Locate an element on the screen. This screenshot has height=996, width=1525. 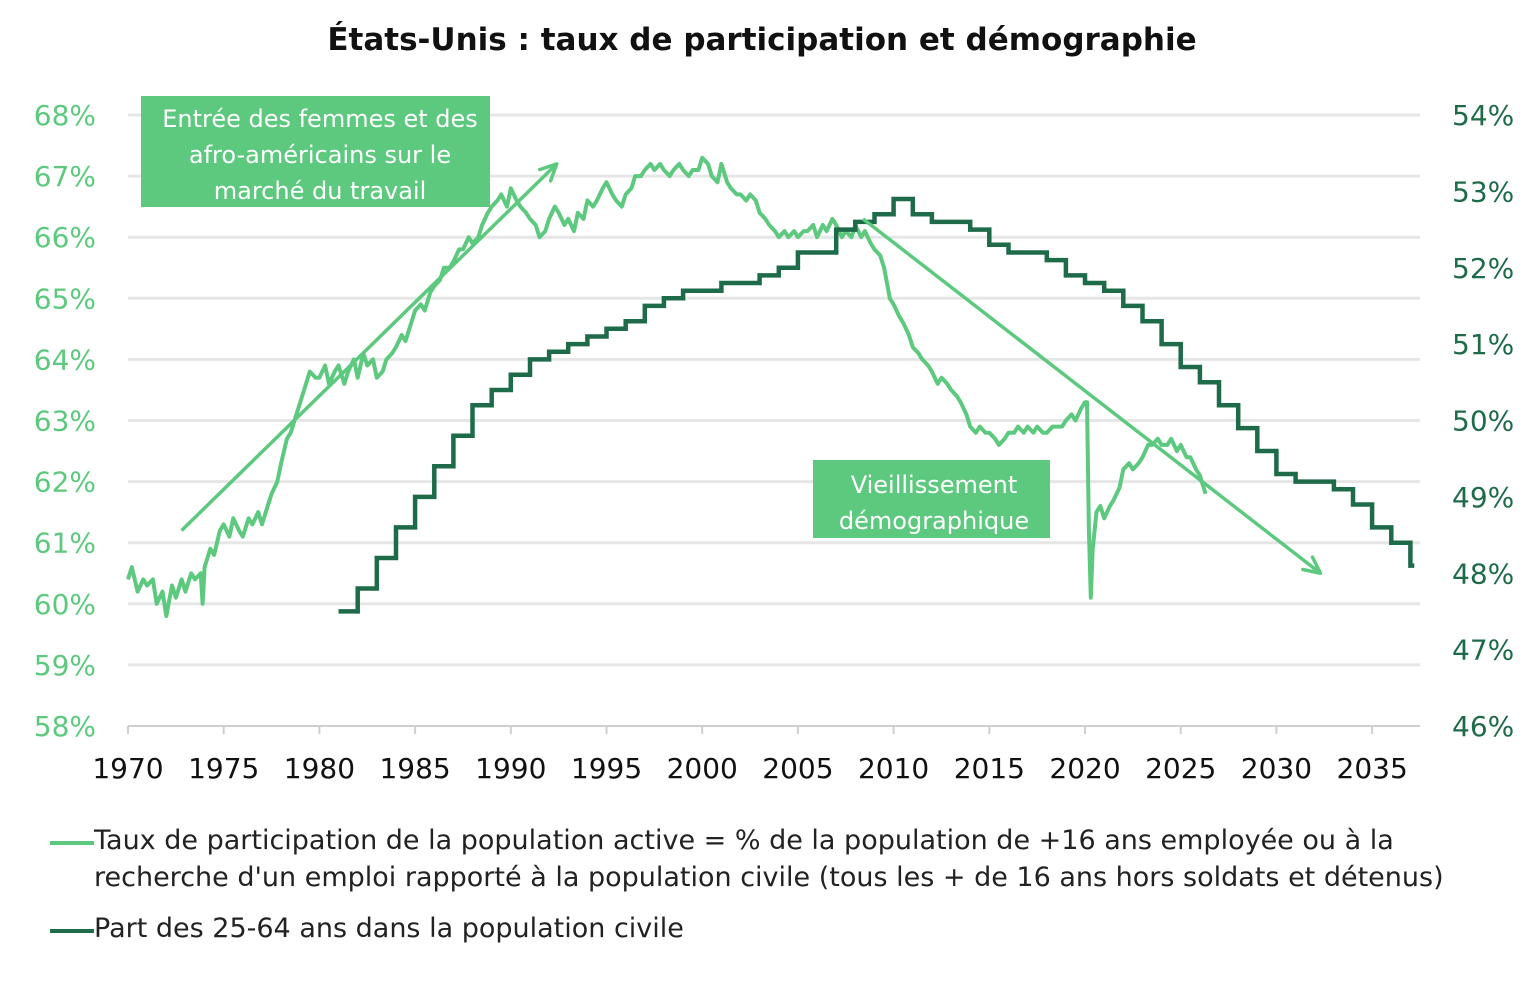
y-right-tick-label: 46% is located at coordinates (1483, 726).